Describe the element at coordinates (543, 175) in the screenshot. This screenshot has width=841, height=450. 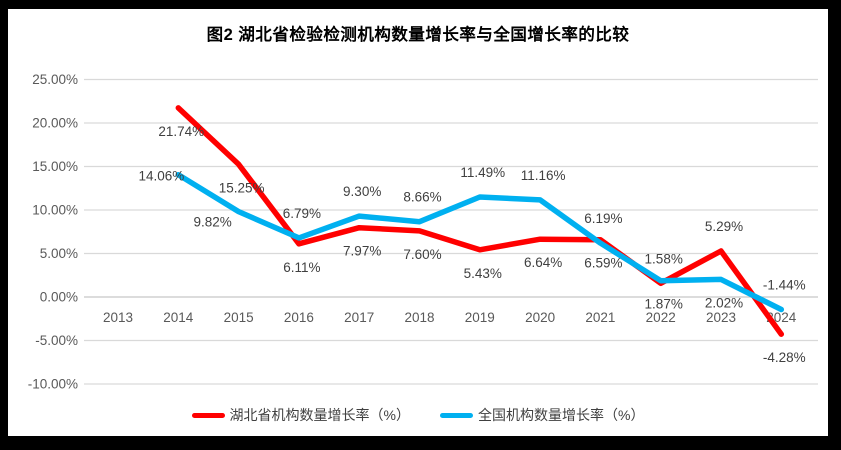
I see `data-label: 11.16%` at that location.